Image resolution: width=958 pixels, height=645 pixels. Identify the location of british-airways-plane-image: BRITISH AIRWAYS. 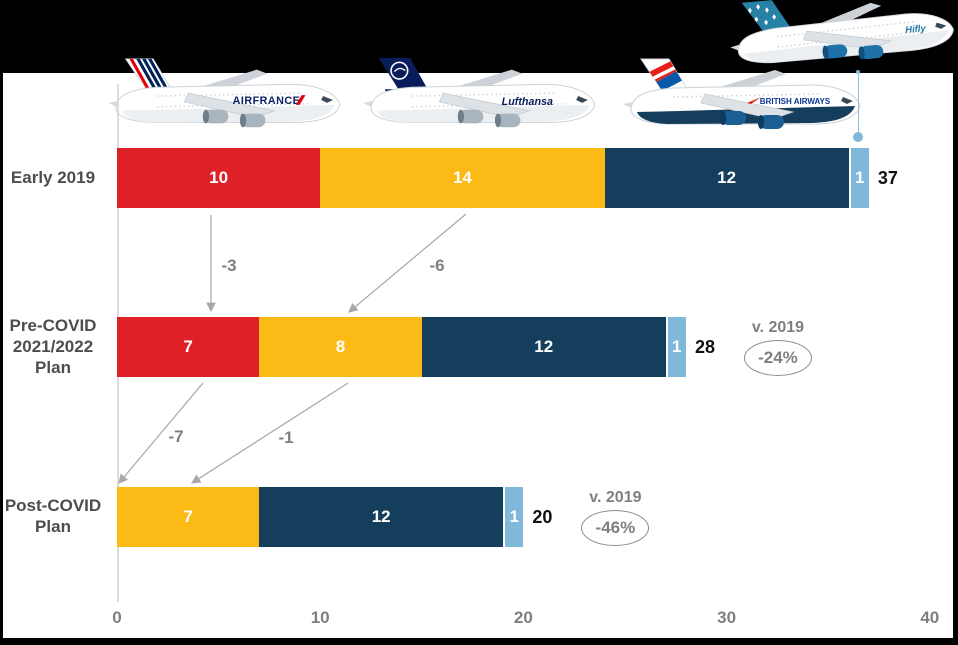
(740, 99).